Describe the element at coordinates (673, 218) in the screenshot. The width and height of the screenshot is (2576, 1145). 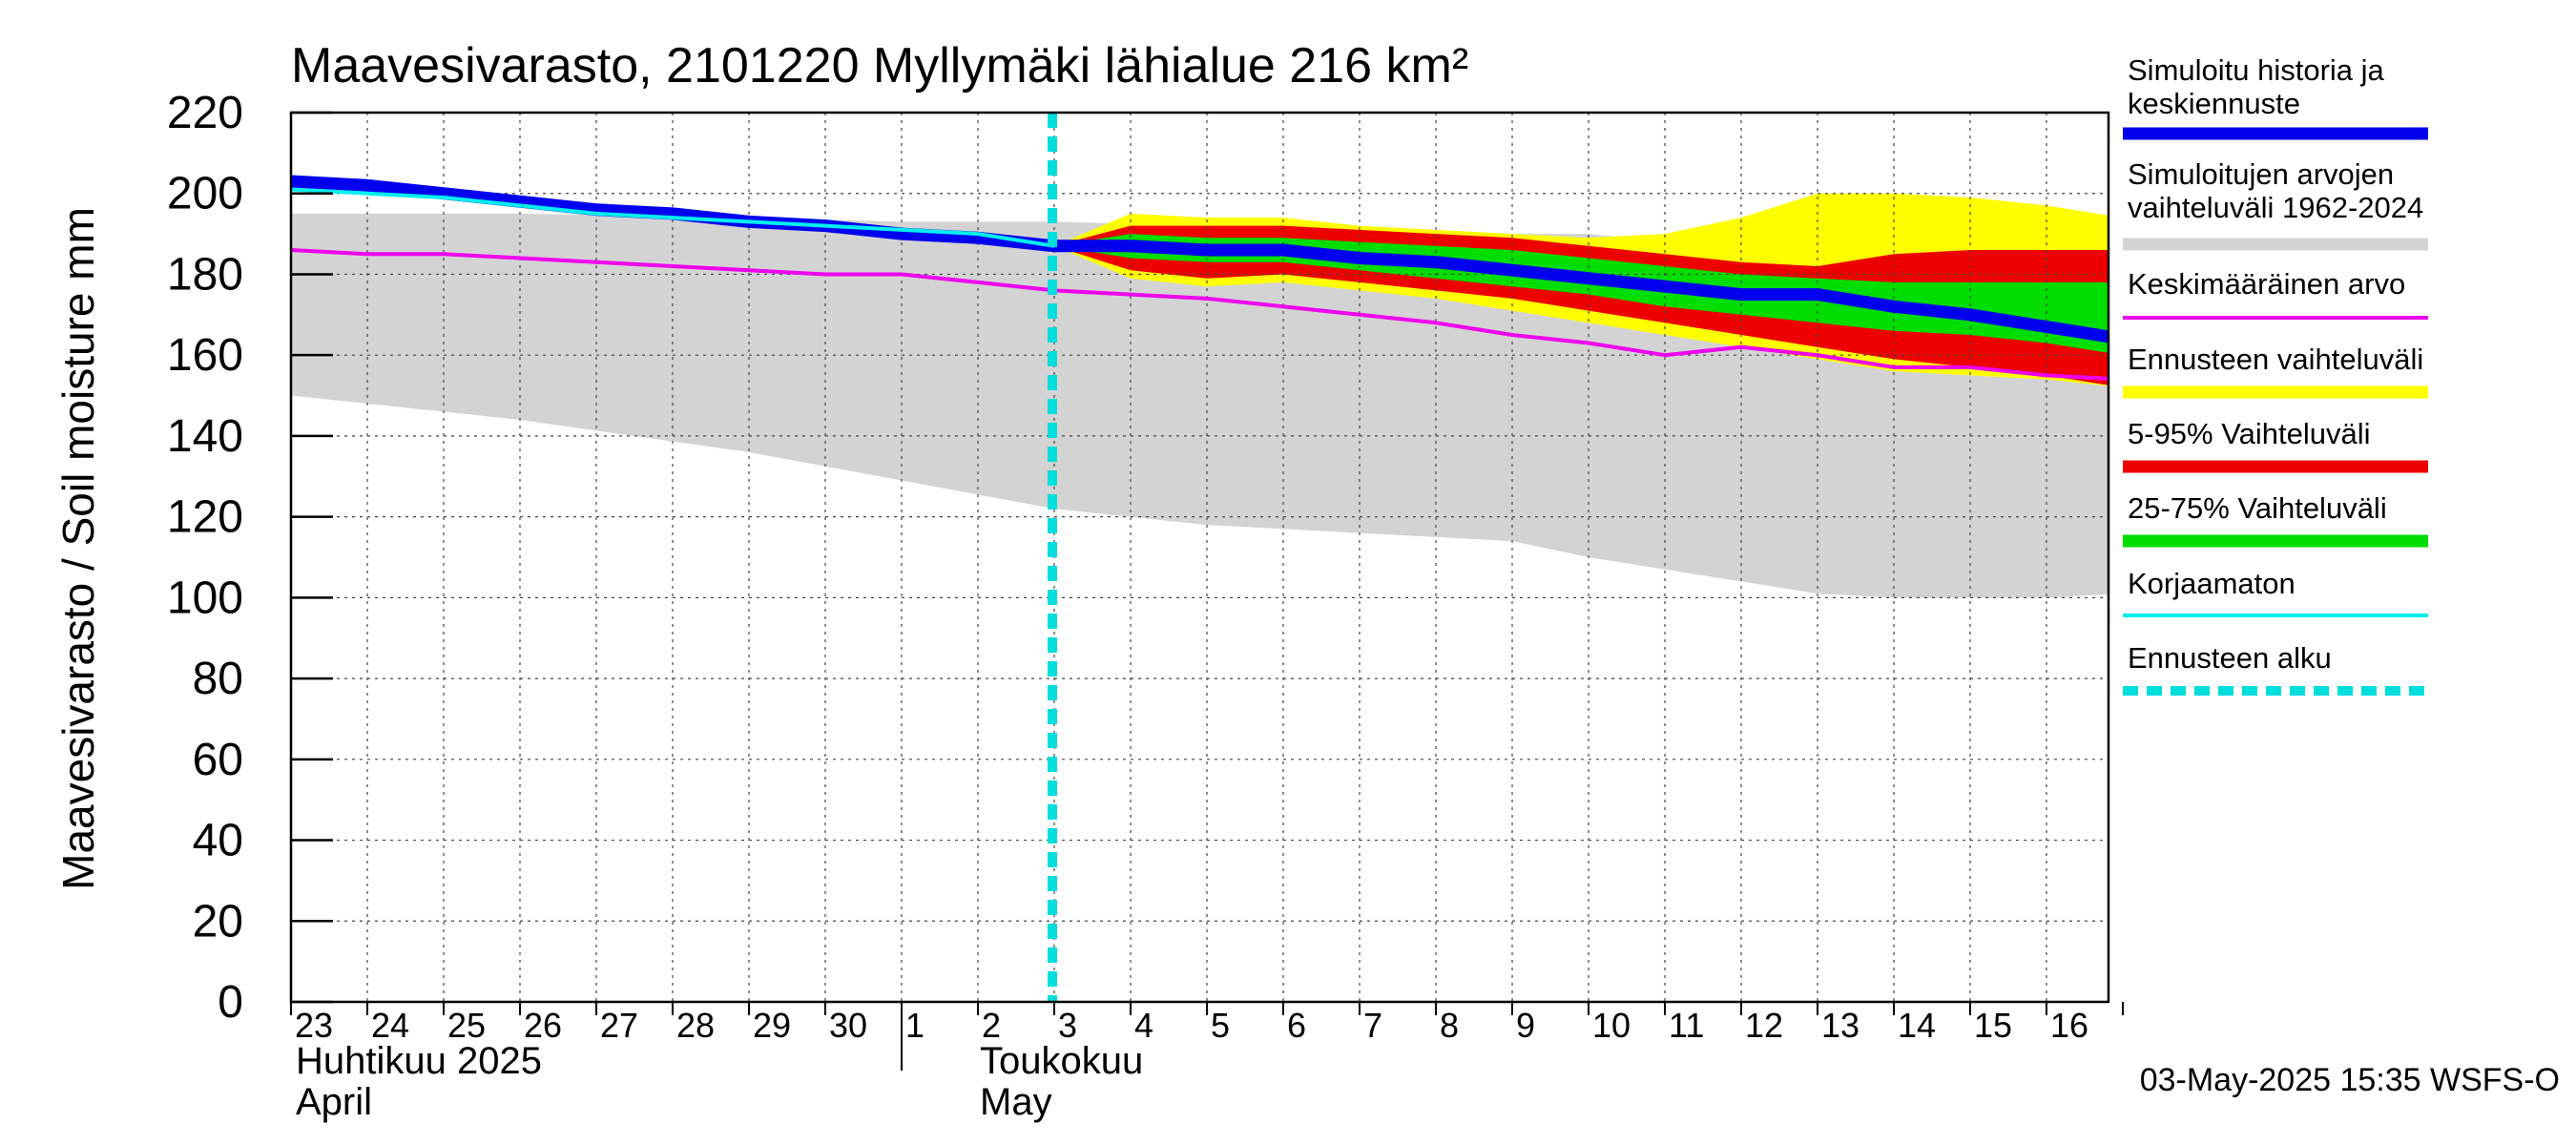
I see `uncorrected-line` at that location.